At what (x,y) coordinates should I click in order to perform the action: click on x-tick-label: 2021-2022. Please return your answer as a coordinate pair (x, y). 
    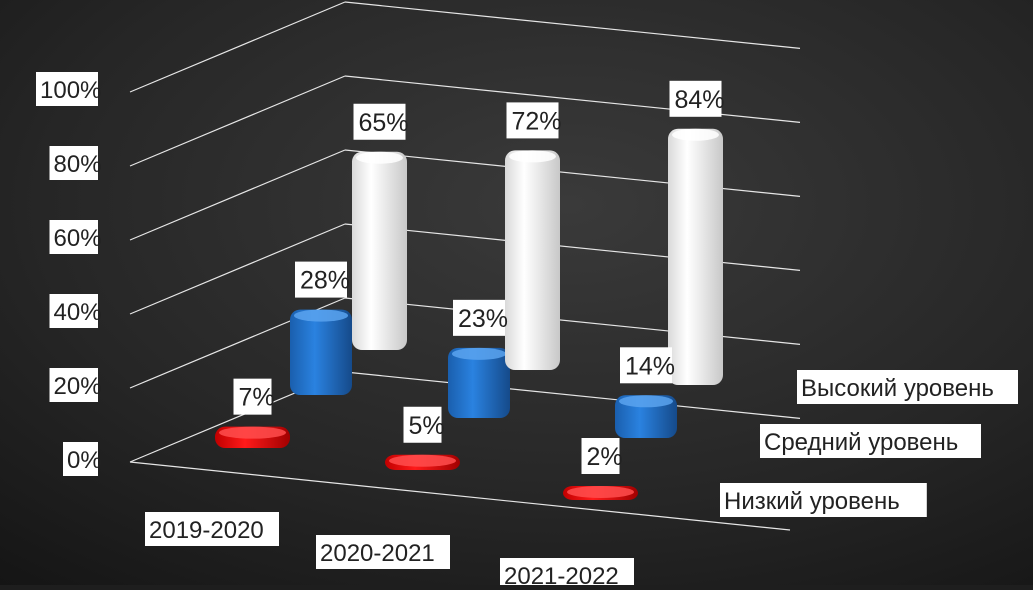
    Looking at the image, I should click on (561, 574).